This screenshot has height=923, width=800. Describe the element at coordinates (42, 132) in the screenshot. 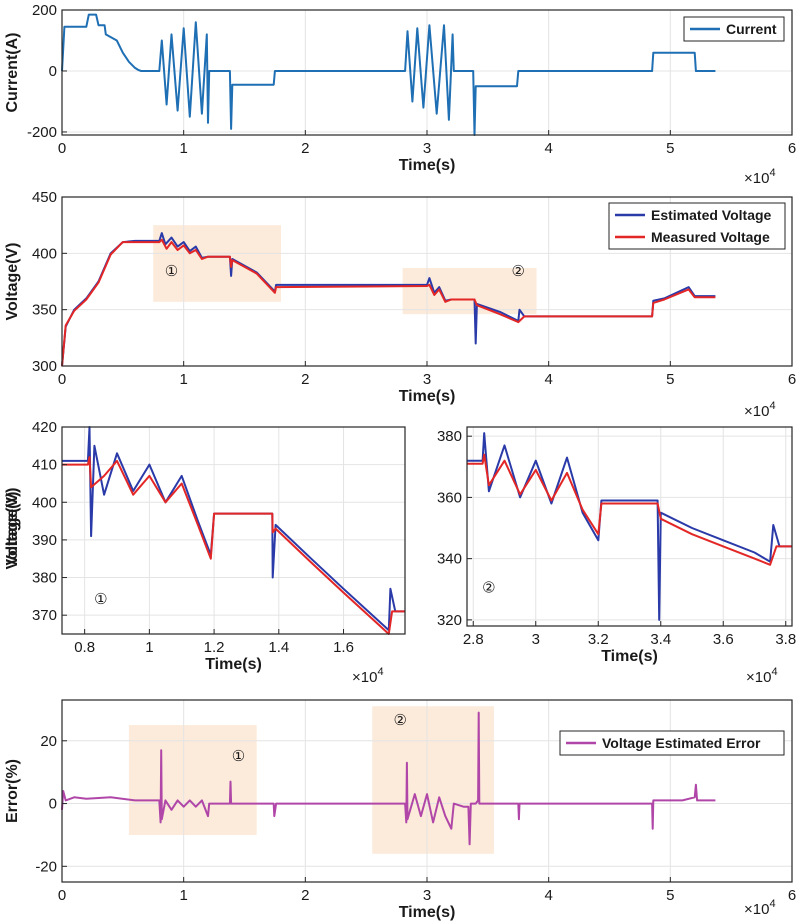

I see `y-tick-label: -200` at that location.